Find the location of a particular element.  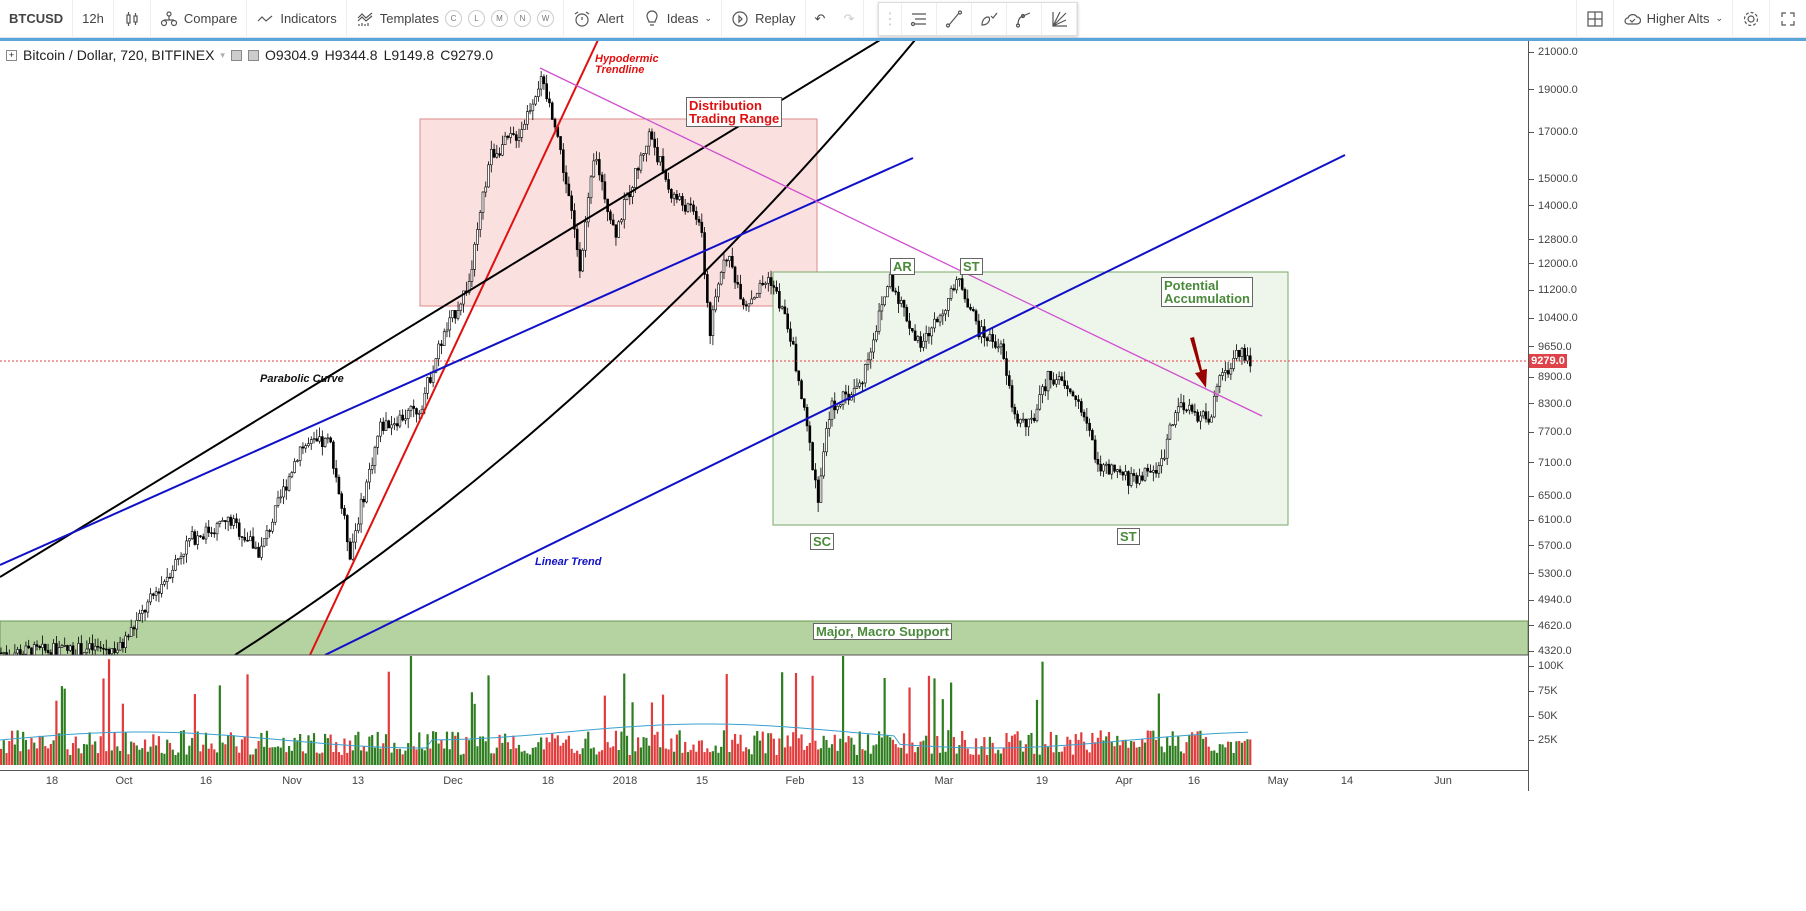

replay-button: Replay is located at coordinates (764, 19).